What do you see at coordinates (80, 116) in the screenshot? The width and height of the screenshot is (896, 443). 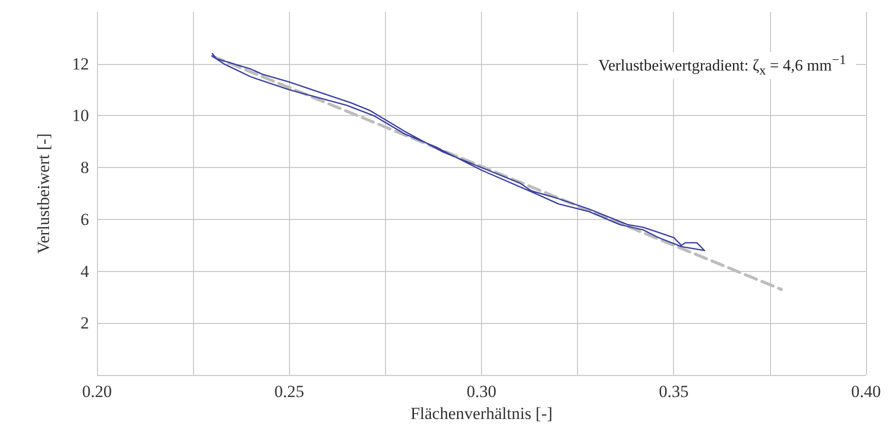 I see `y-tick-label: 10` at bounding box center [80, 116].